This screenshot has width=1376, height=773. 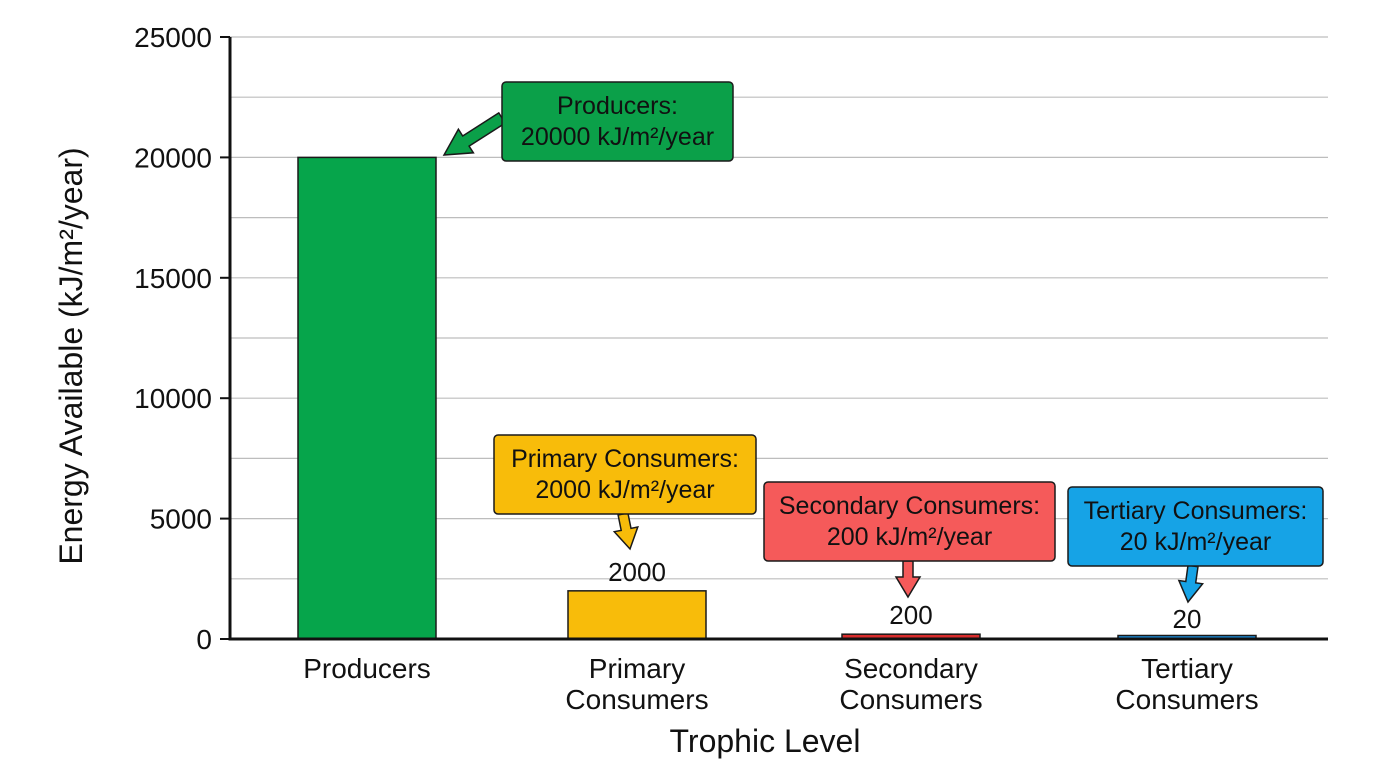 What do you see at coordinates (636, 684) in the screenshot?
I see `x-tick-label-primary-consumers: Primary Consumers` at bounding box center [636, 684].